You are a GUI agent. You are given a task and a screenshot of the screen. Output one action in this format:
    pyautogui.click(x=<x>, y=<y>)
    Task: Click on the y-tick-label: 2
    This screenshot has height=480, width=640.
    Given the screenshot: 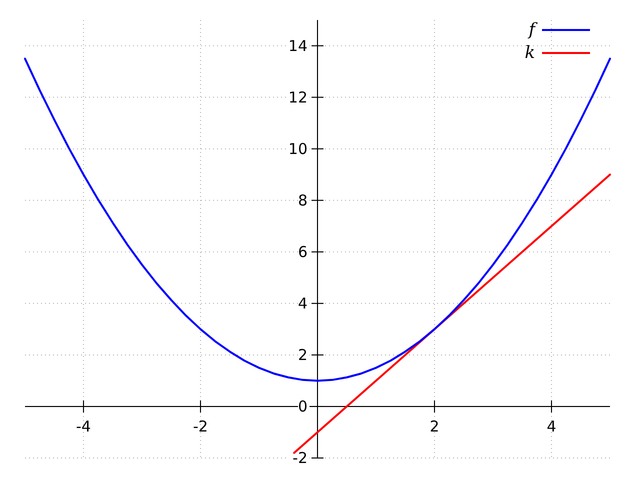 What is the action you would take?
    pyautogui.click(x=303, y=355)
    